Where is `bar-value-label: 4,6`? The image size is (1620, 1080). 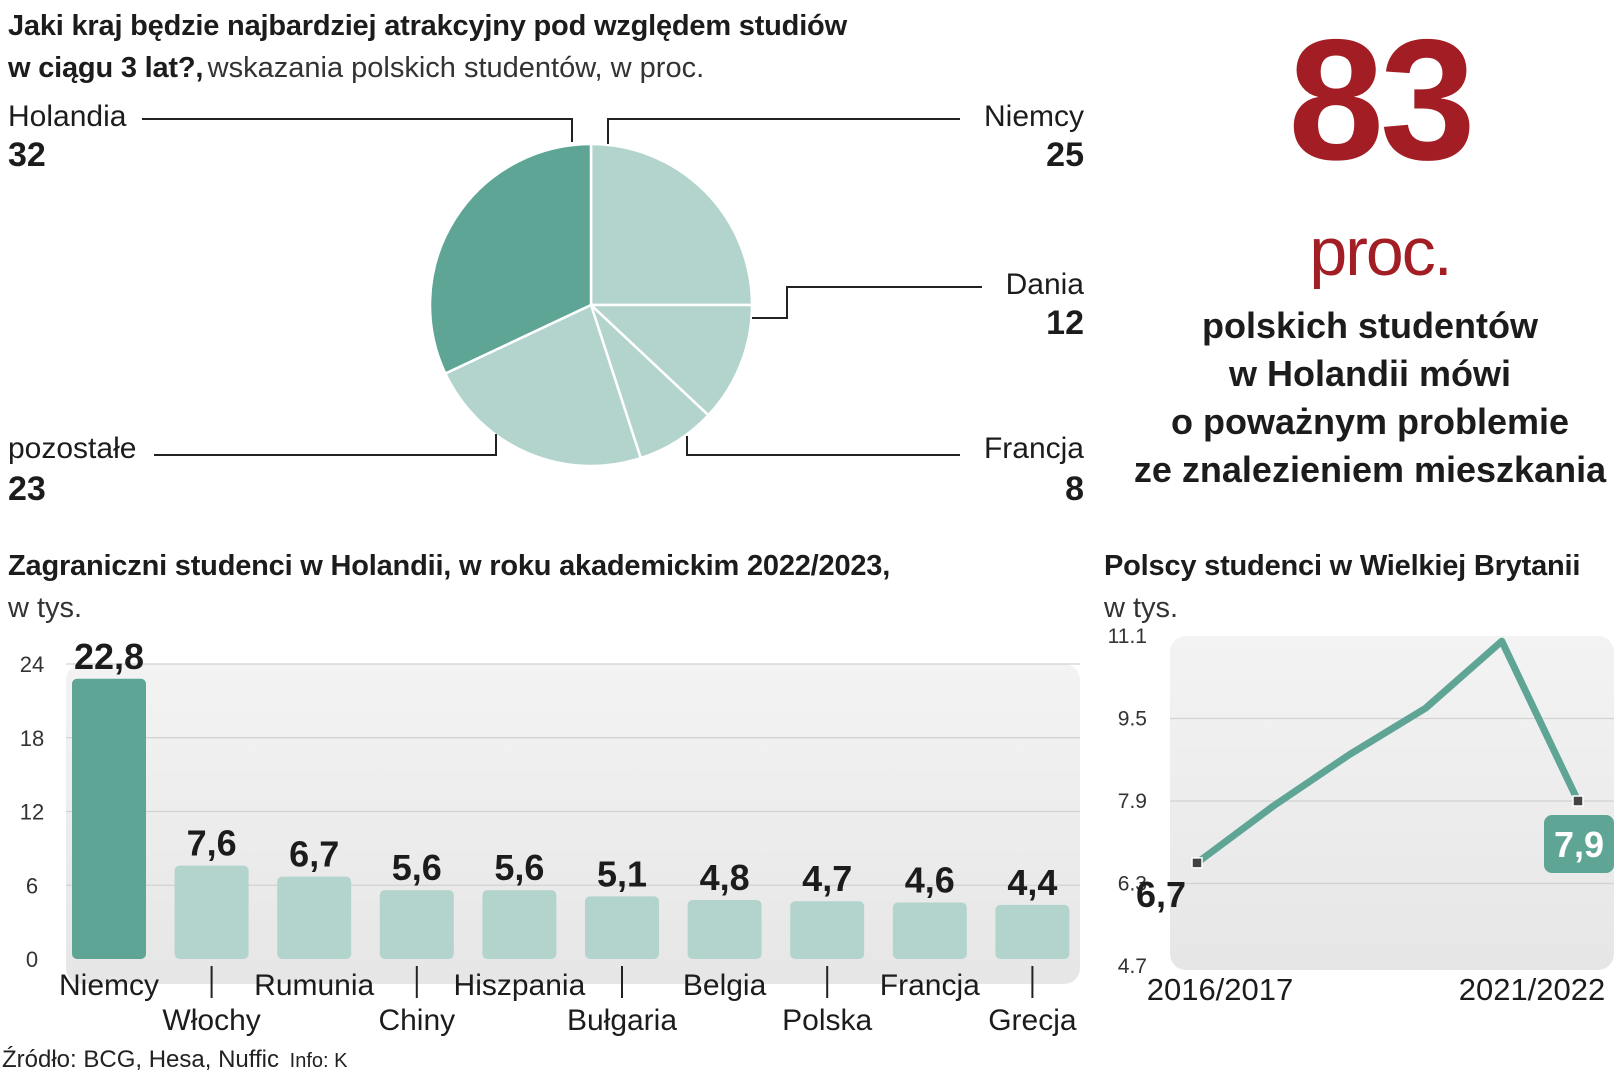
bar-value-label: 4,6 is located at coordinates (930, 879).